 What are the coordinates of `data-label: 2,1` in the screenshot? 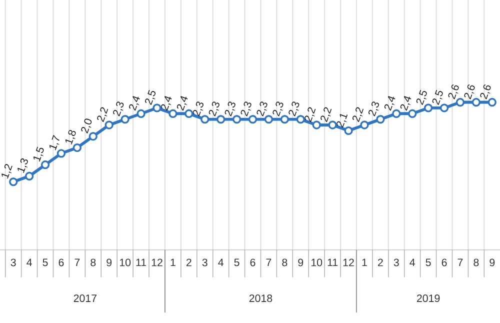 It's located at (342, 121).